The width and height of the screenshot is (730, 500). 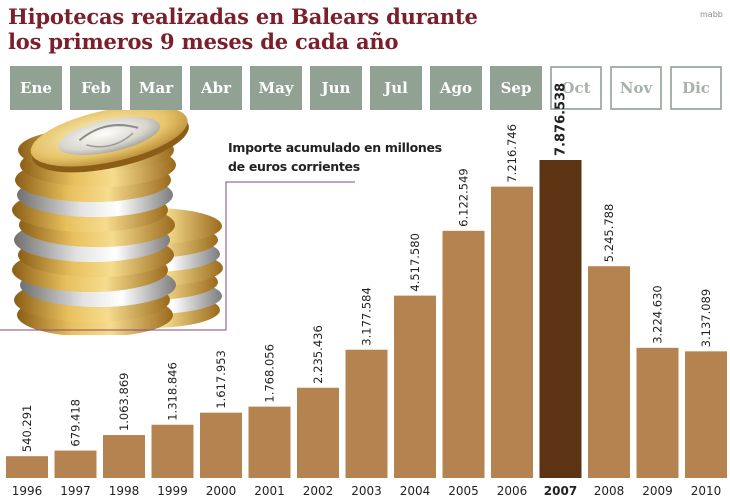 What do you see at coordinates (318, 491) in the screenshot?
I see `tick-label-2002: 2002` at bounding box center [318, 491].